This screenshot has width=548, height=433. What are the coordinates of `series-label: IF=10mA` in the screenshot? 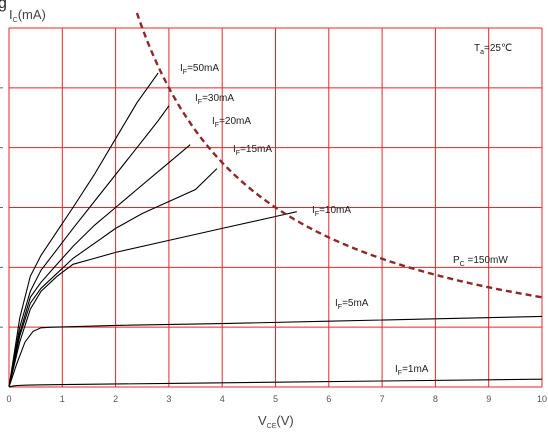 It's located at (331, 211).